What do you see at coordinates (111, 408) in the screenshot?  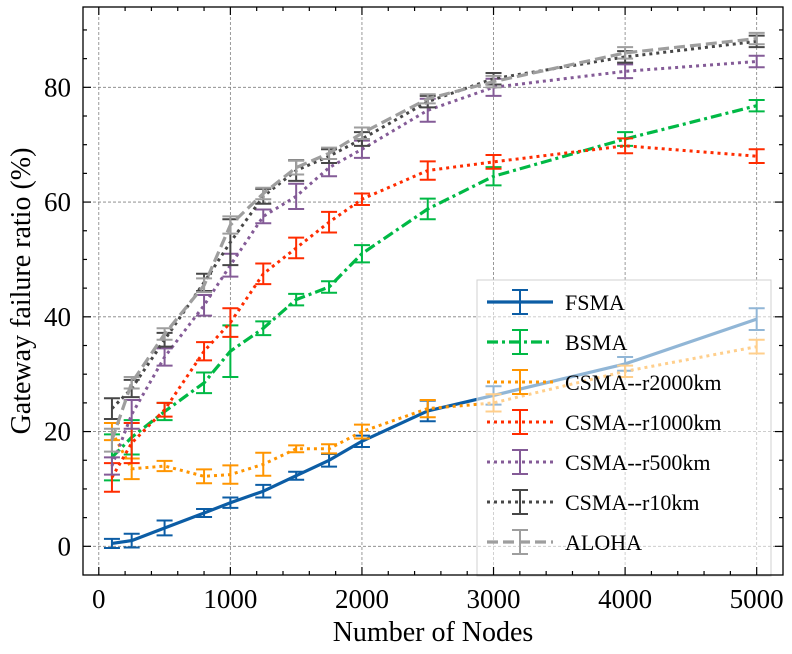 I see `data-point-csma-r10km` at bounding box center [111, 408].